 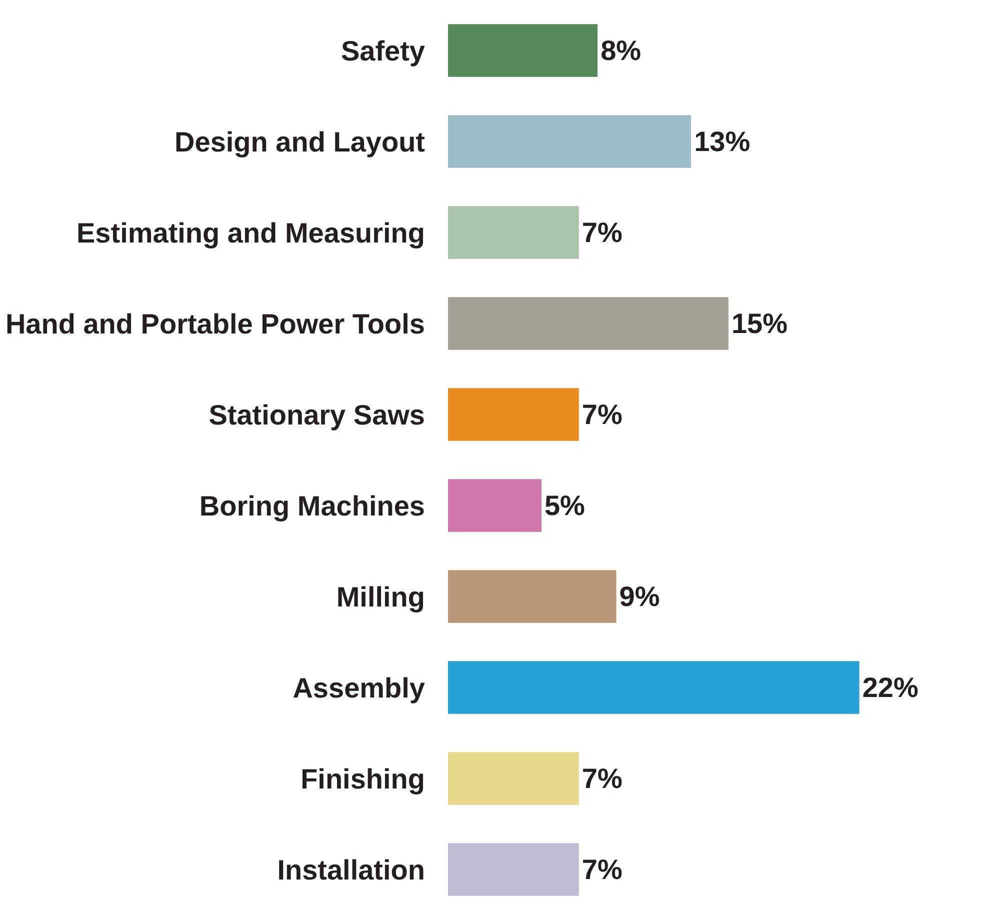 I want to click on data-label: 8%, so click(x=621, y=50).